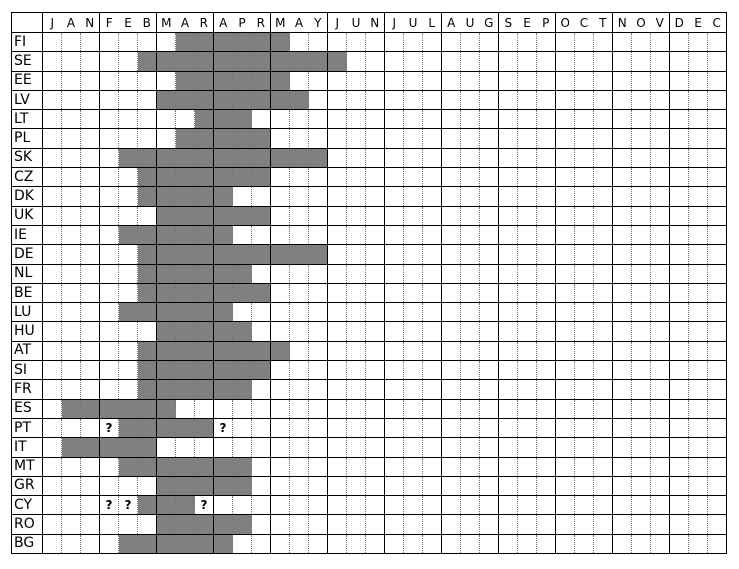 This screenshot has height=569, width=739. I want to click on country-row: LT, so click(369, 119).